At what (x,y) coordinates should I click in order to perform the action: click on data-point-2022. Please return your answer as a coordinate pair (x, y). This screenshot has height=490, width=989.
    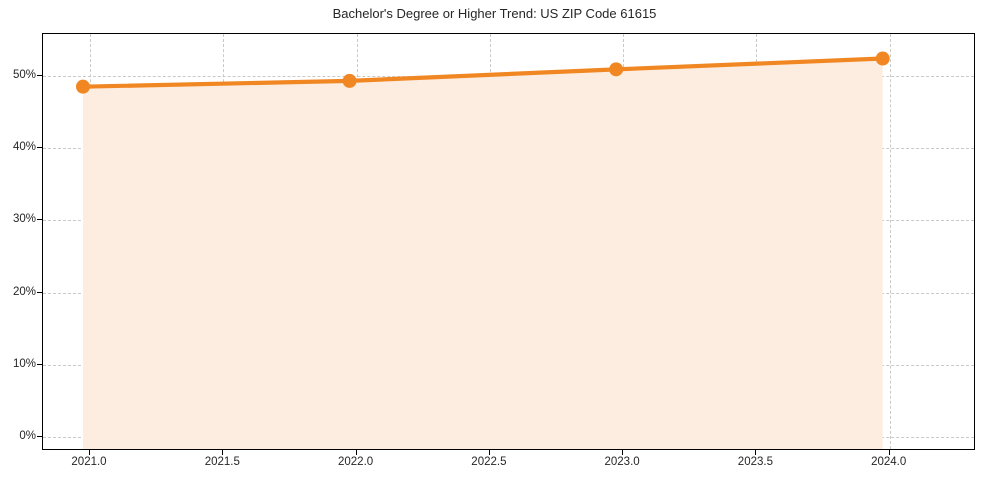
    Looking at the image, I should click on (349, 80).